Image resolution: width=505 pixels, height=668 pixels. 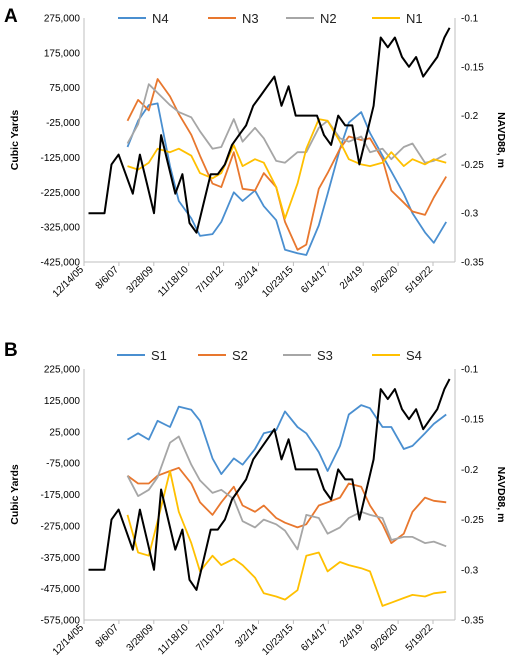 What do you see at coordinates (287, 169) in the screenshot?
I see `series-line-n1` at bounding box center [287, 169].